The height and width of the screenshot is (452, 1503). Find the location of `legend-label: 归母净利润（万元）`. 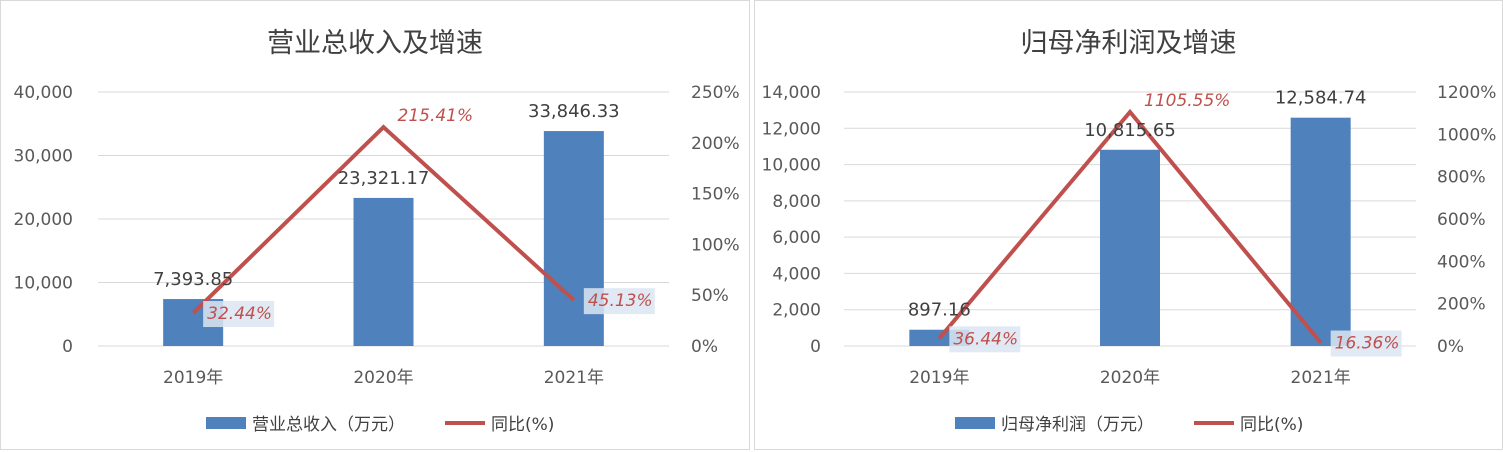

legend-label: 归母净利润（万元） is located at coordinates (1077, 425).